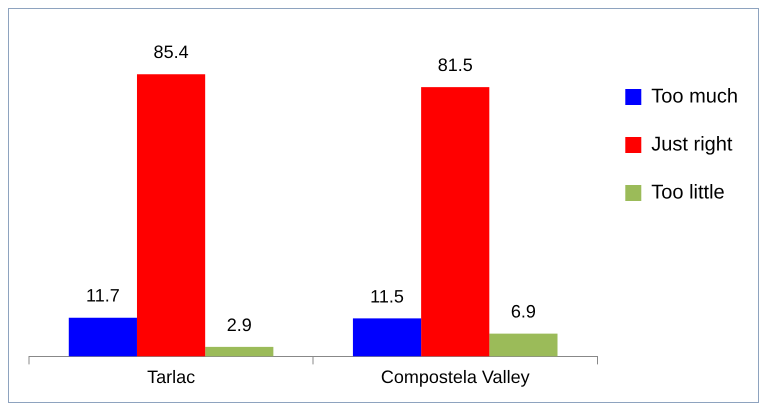 The image size is (769, 413). What do you see at coordinates (239, 324) in the screenshot?
I see `data-label: 2.9` at bounding box center [239, 324].